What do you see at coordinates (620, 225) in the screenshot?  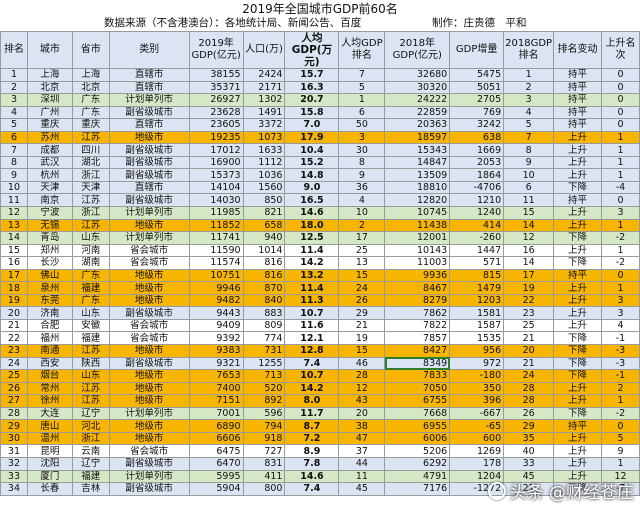 I see `cell-rank-delta: 1` at bounding box center [620, 225].